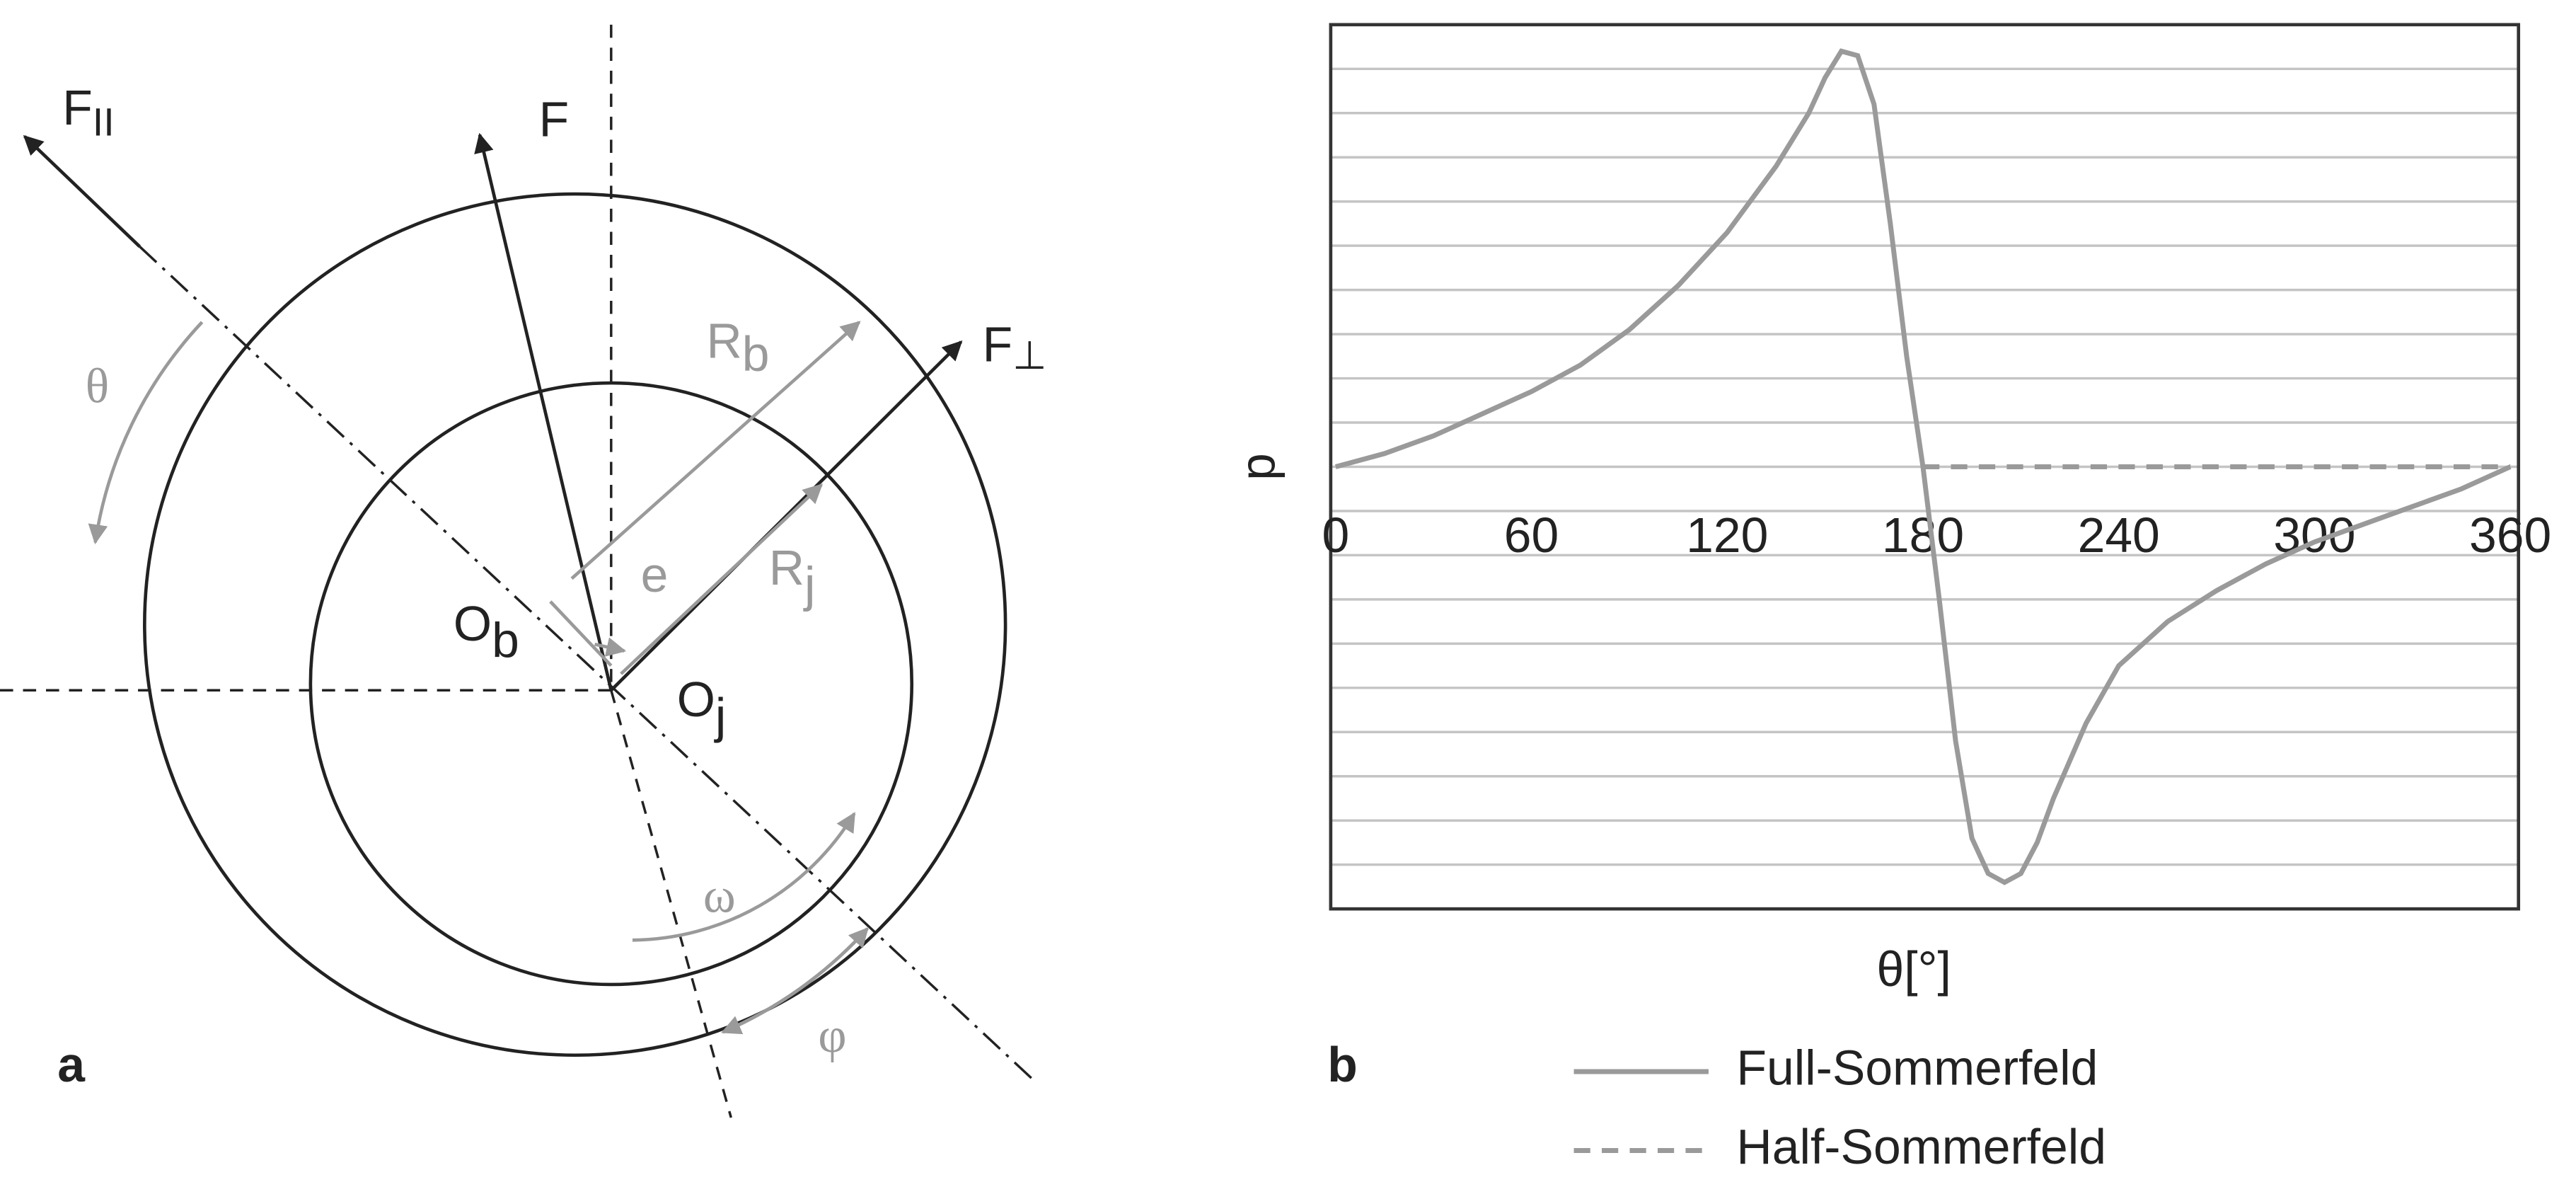 The width and height of the screenshot is (2576, 1199). What do you see at coordinates (744, 877) in the screenshot?
I see `omega-arc` at bounding box center [744, 877].